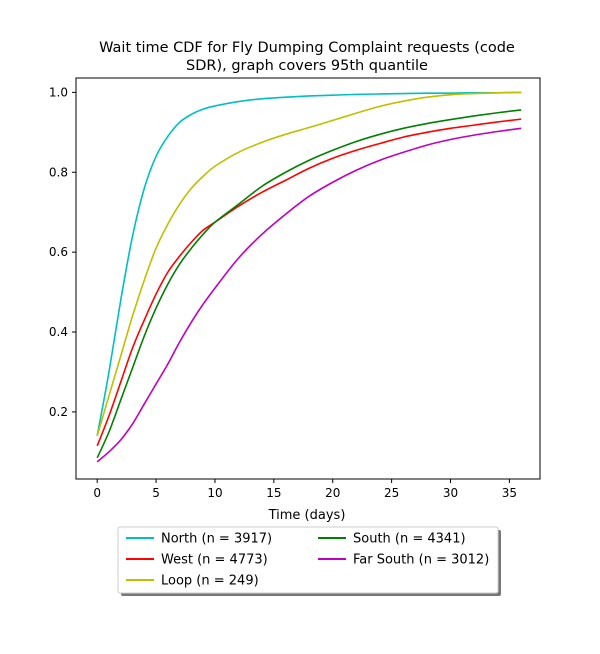  Describe the element at coordinates (307, 515) in the screenshot. I see `x-axis-label: Time (days)` at that location.